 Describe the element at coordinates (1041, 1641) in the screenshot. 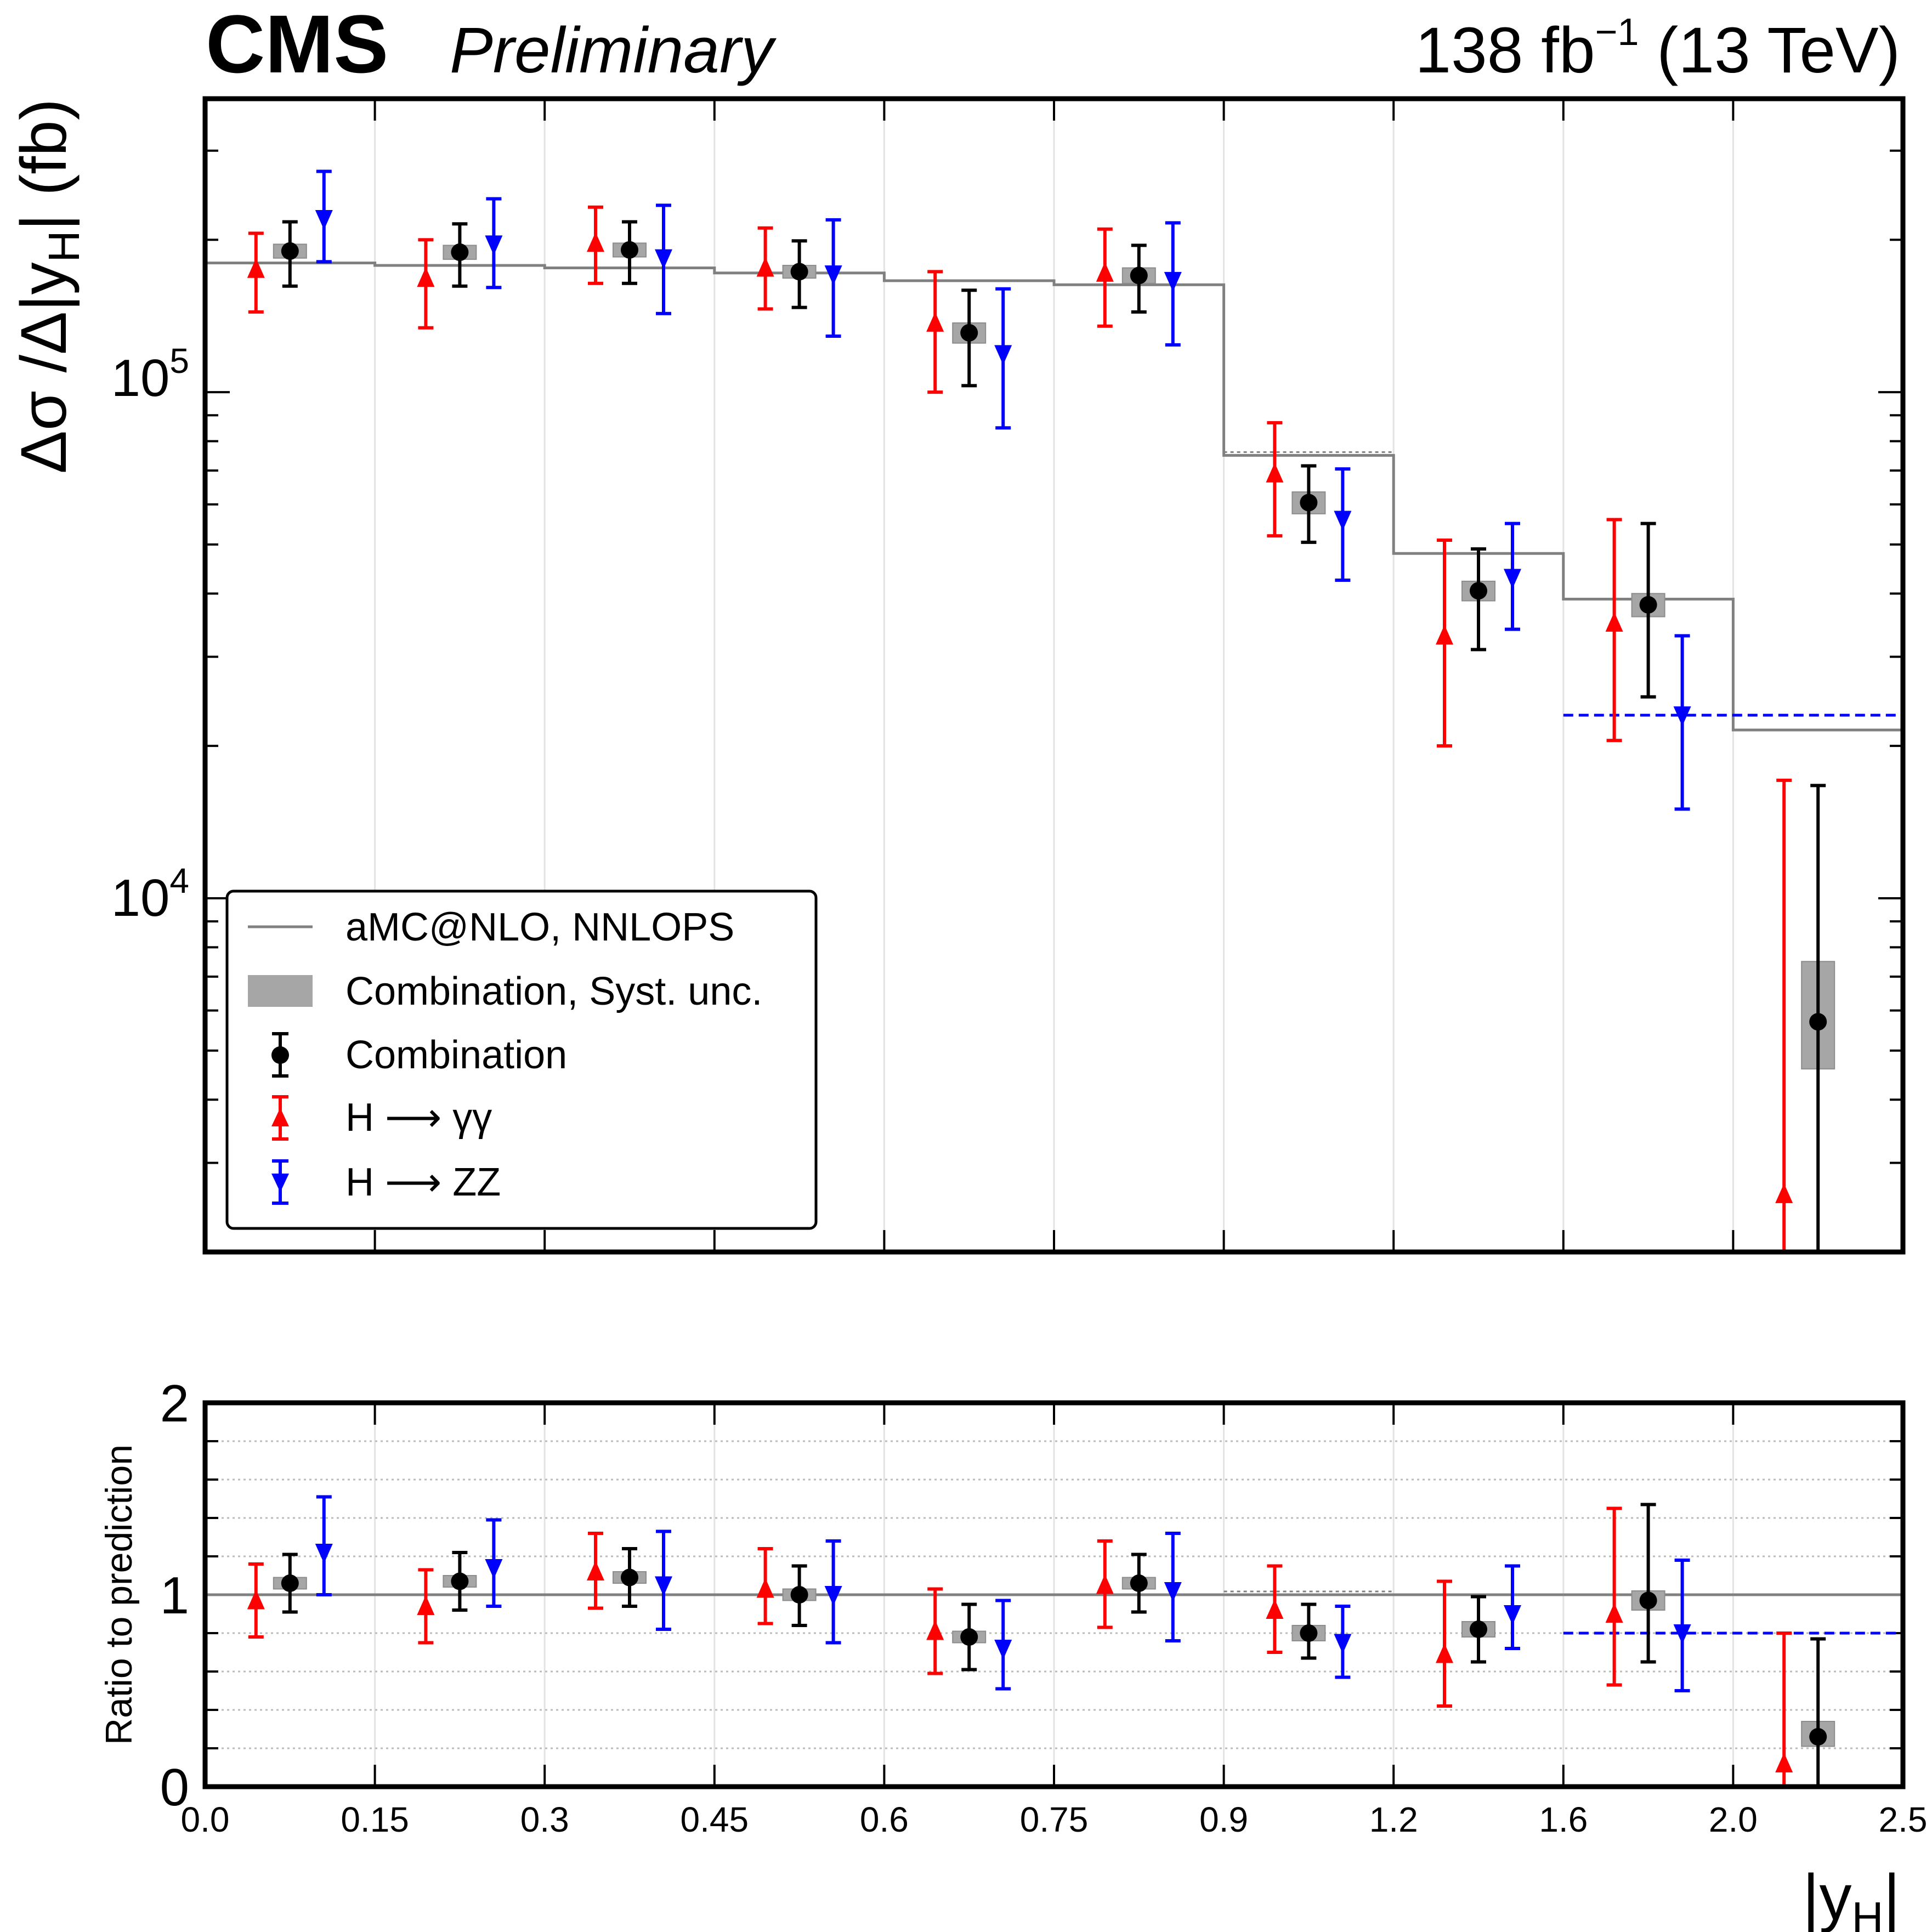

I see `ratio-points` at that location.